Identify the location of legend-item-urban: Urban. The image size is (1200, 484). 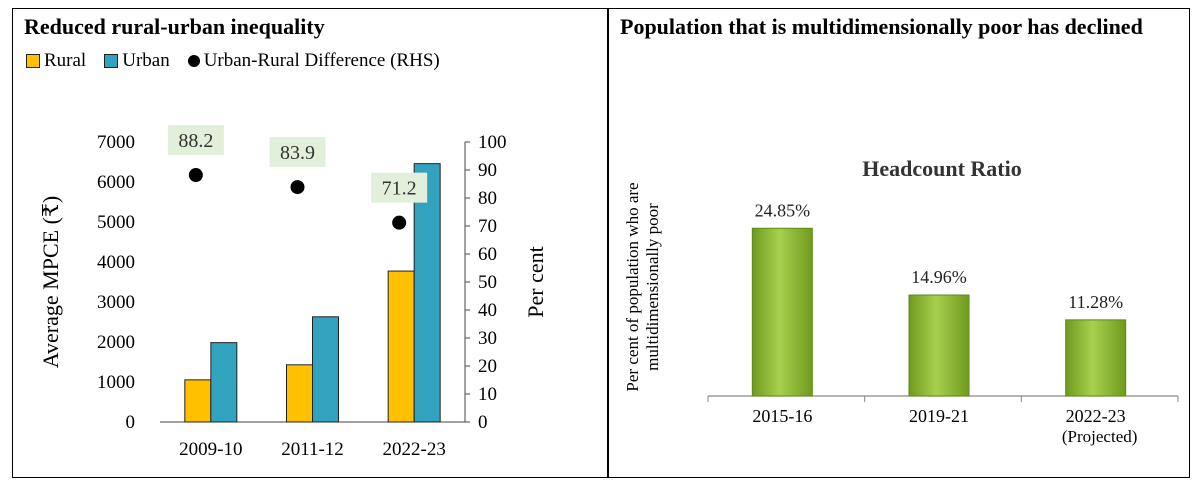
(137, 61).